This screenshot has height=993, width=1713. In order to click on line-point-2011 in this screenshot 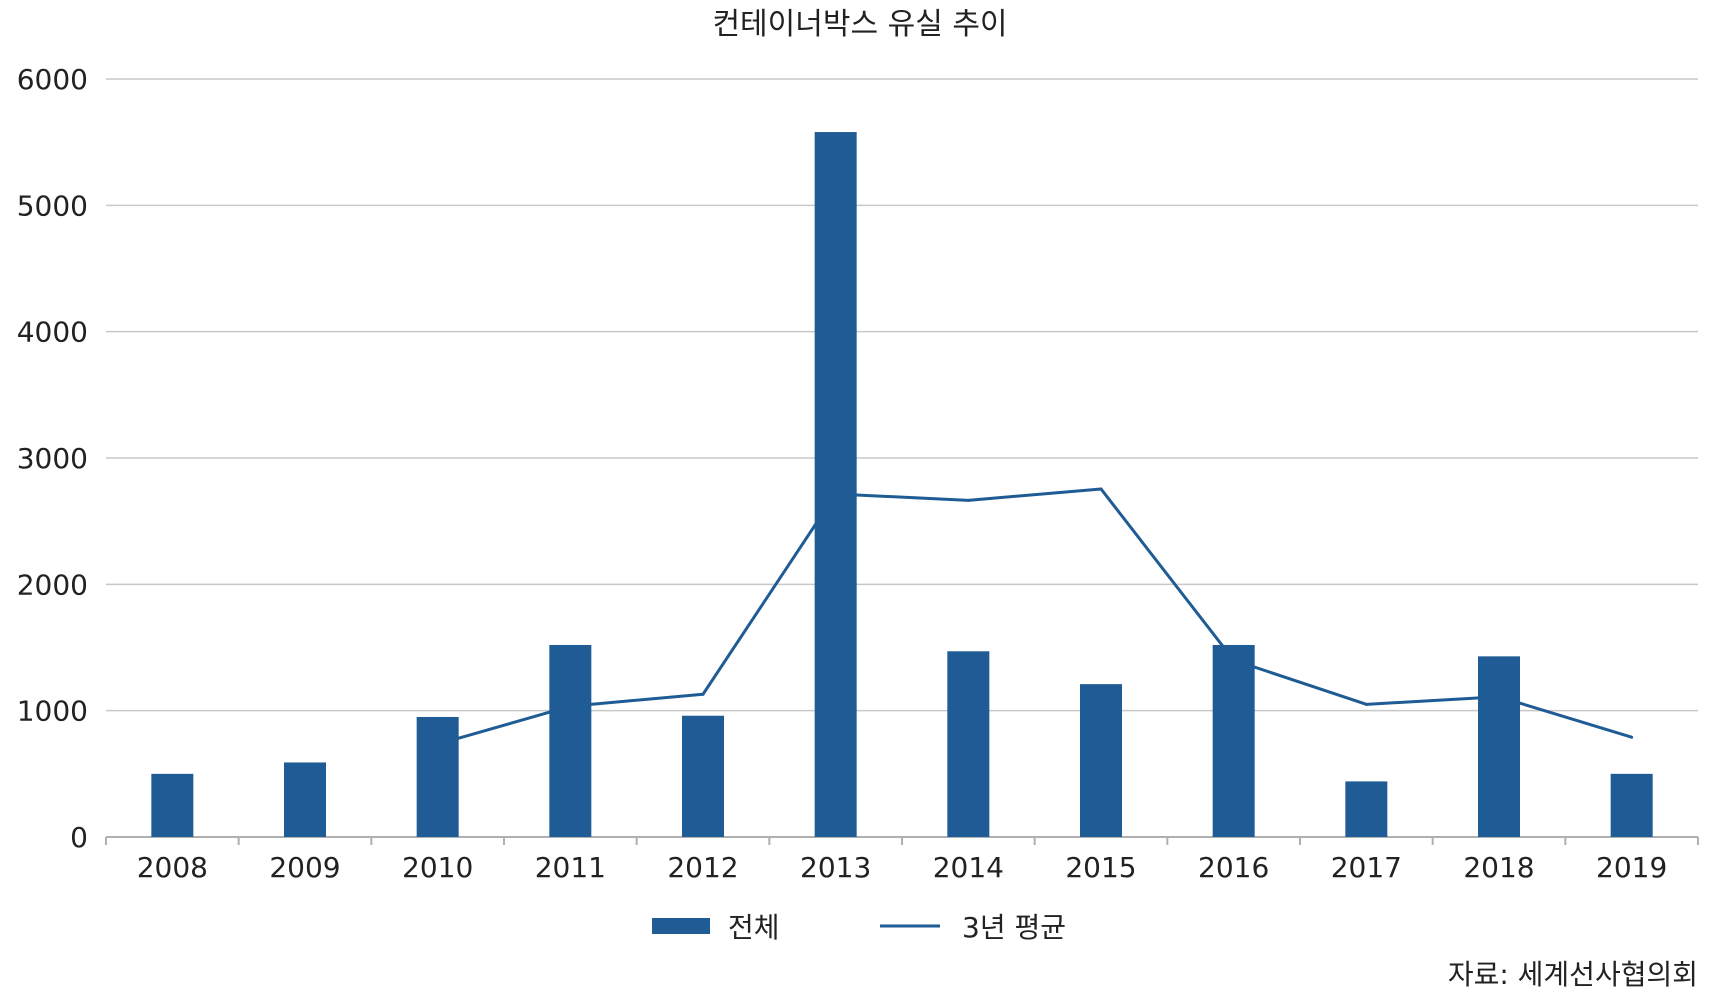, I will do `click(570, 706)`.